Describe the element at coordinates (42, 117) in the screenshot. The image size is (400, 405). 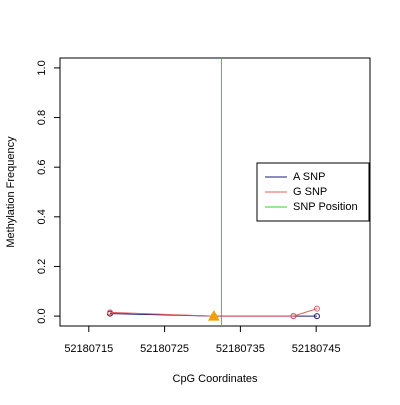
I see `y-tick-label: 0.8` at that location.